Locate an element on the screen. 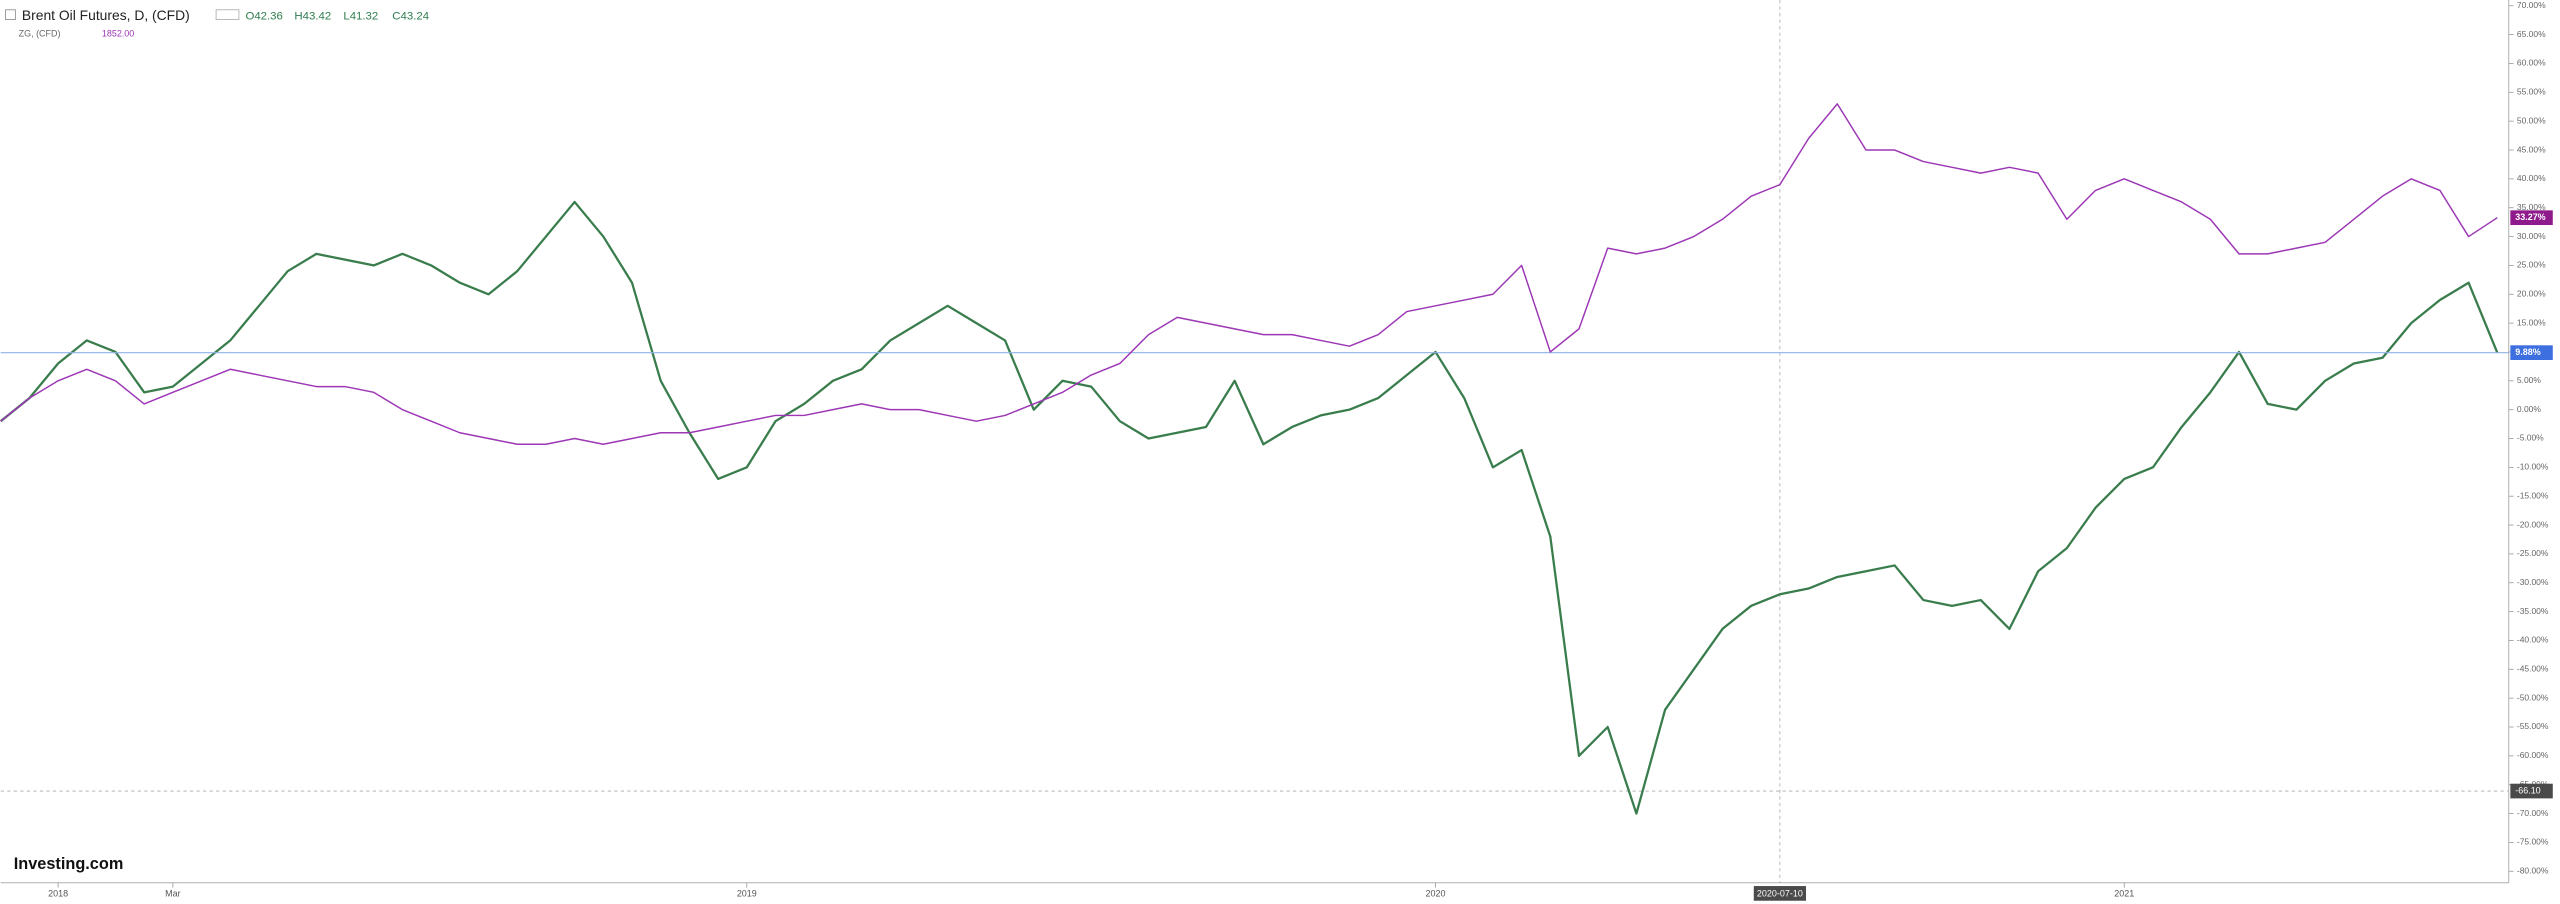  compare-title: ZG, (CFD) is located at coordinates (40, 34).